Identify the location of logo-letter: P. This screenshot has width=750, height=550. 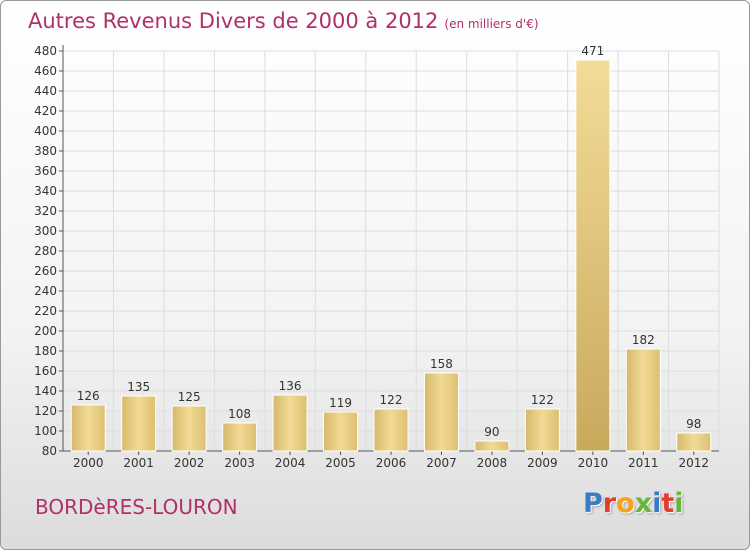
(593, 503).